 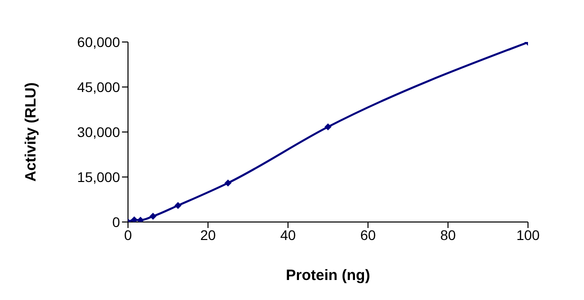 I want to click on y-tick-label: 45,000, so click(x=98, y=86).